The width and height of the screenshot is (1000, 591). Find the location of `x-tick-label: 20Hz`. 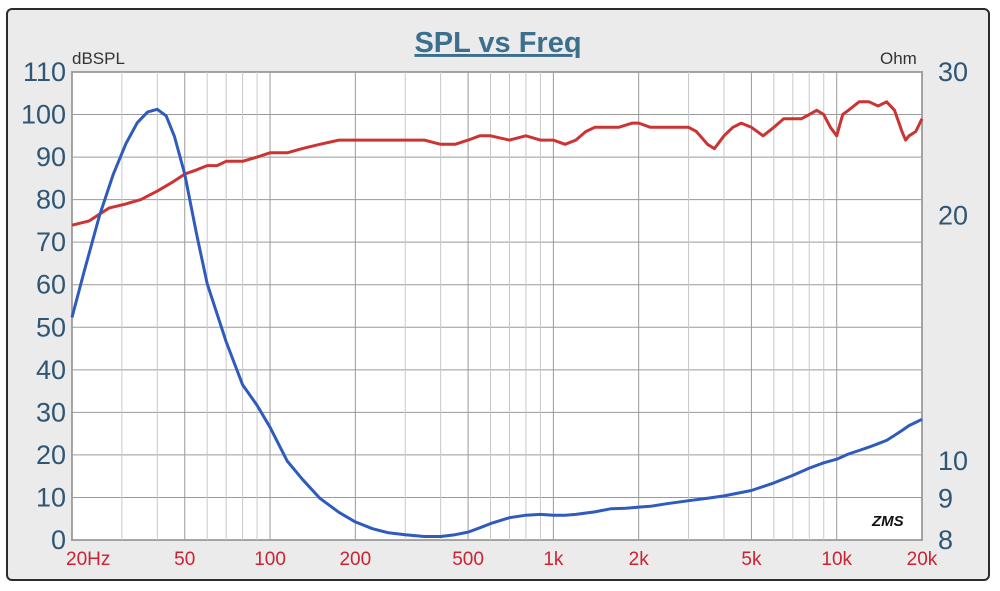

x-tick-label: 20Hz is located at coordinates (88, 559).